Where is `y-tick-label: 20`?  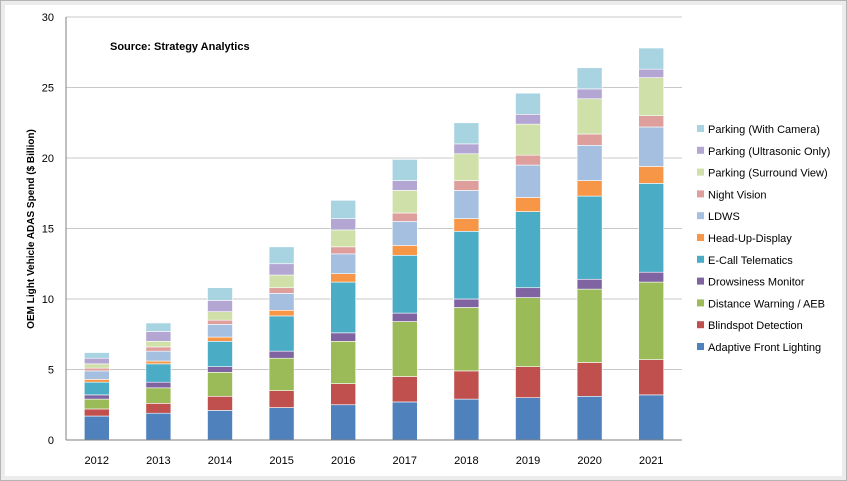
y-tick-label: 20 is located at coordinates (48, 159).